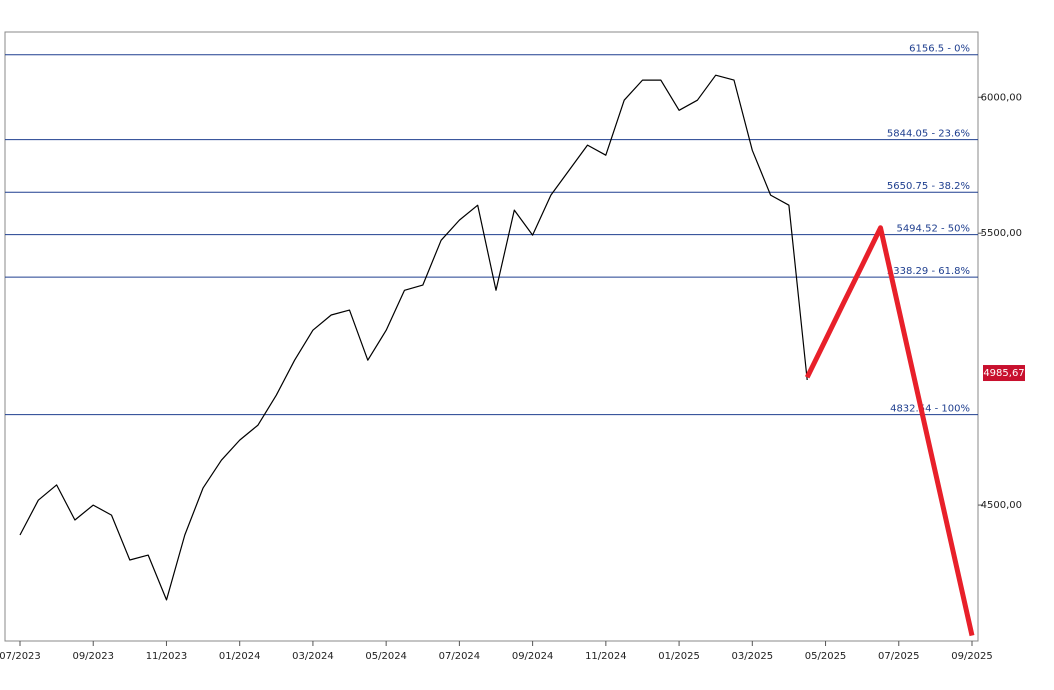  What do you see at coordinates (972, 656) in the screenshot?
I see `x-tick-label: 09/2025` at bounding box center [972, 656].